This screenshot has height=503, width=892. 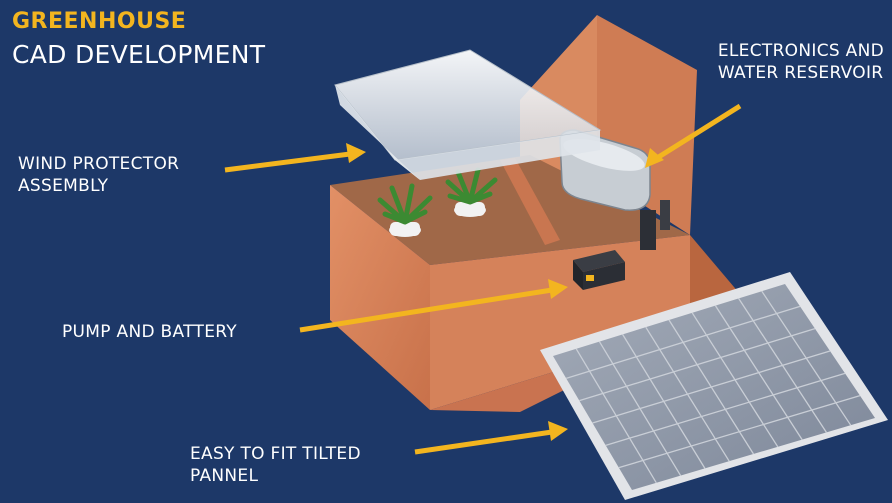 What do you see at coordinates (655, 225) in the screenshot?
I see `electronics-block` at bounding box center [655, 225].